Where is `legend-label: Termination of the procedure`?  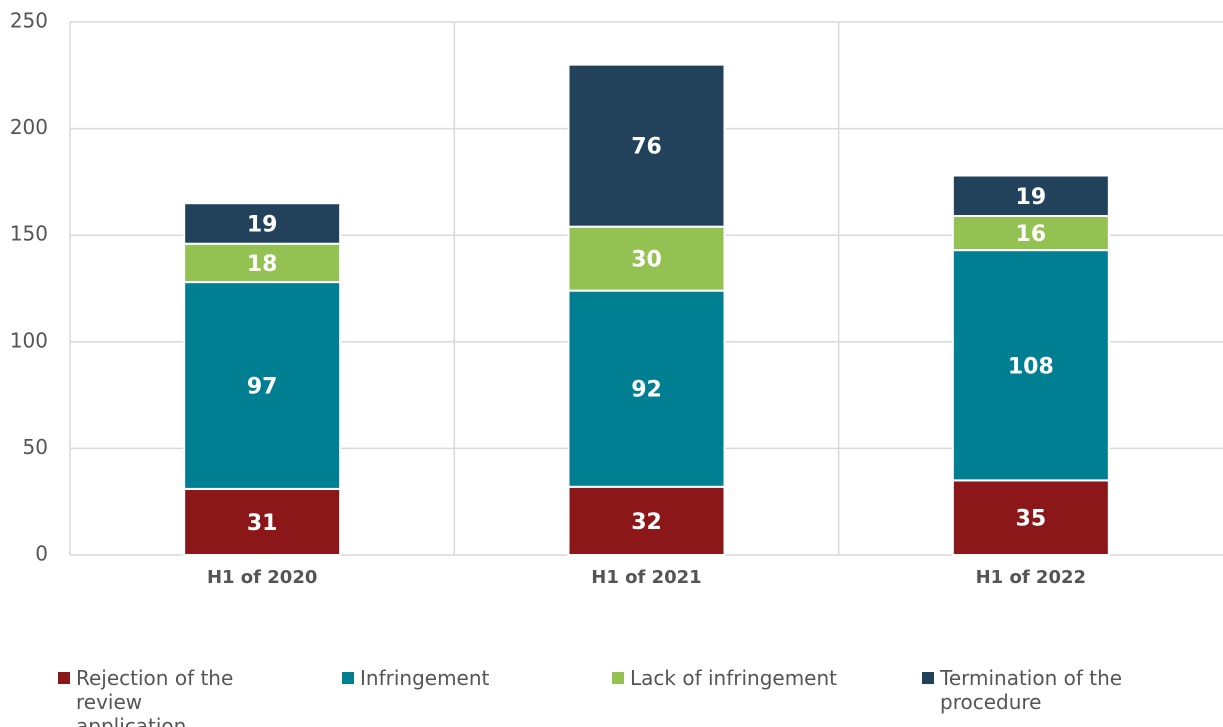 legend-label: Termination of the procedure is located at coordinates (1031, 690).